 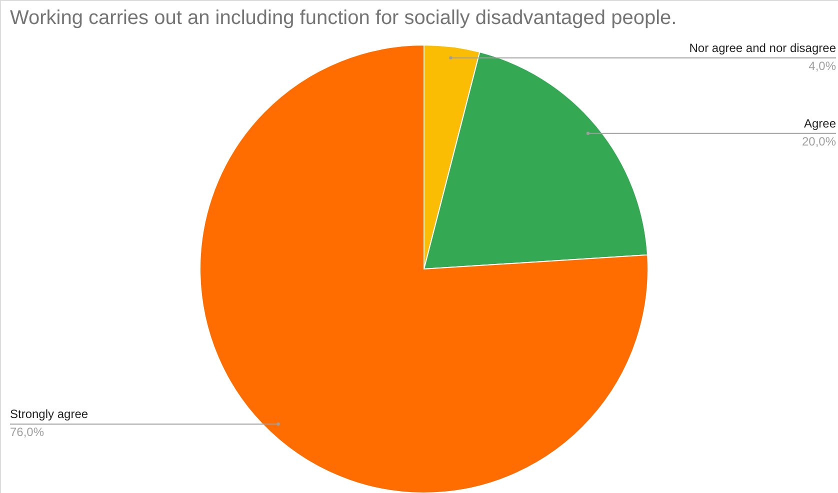 I want to click on data-label: 4,0%, so click(x=822, y=65).